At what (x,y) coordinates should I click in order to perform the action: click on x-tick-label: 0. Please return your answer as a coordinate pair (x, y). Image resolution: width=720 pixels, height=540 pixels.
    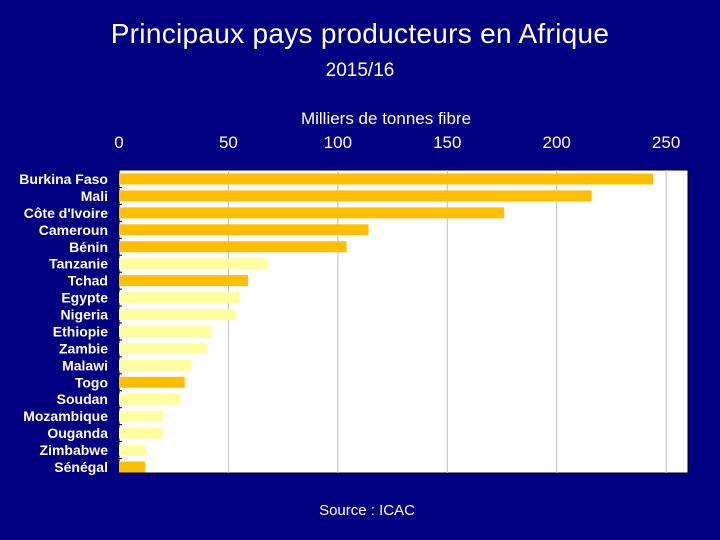
    Looking at the image, I should click on (118, 142).